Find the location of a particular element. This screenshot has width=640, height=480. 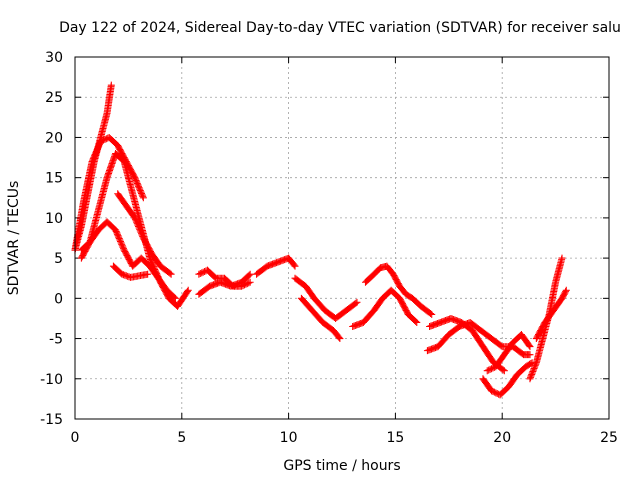

y-tick-label: -10 is located at coordinates (51, 380).